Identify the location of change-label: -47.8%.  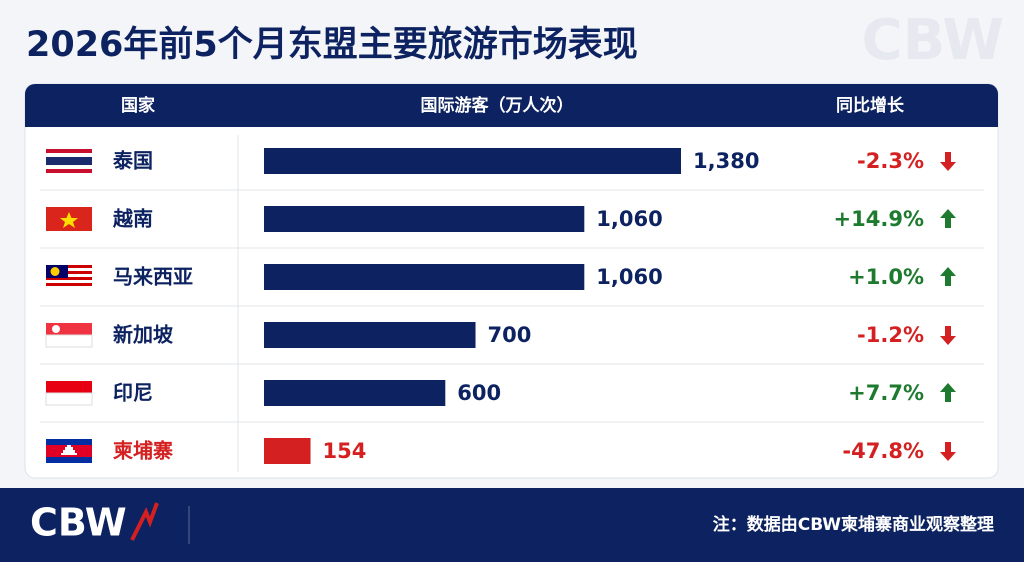
(883, 451).